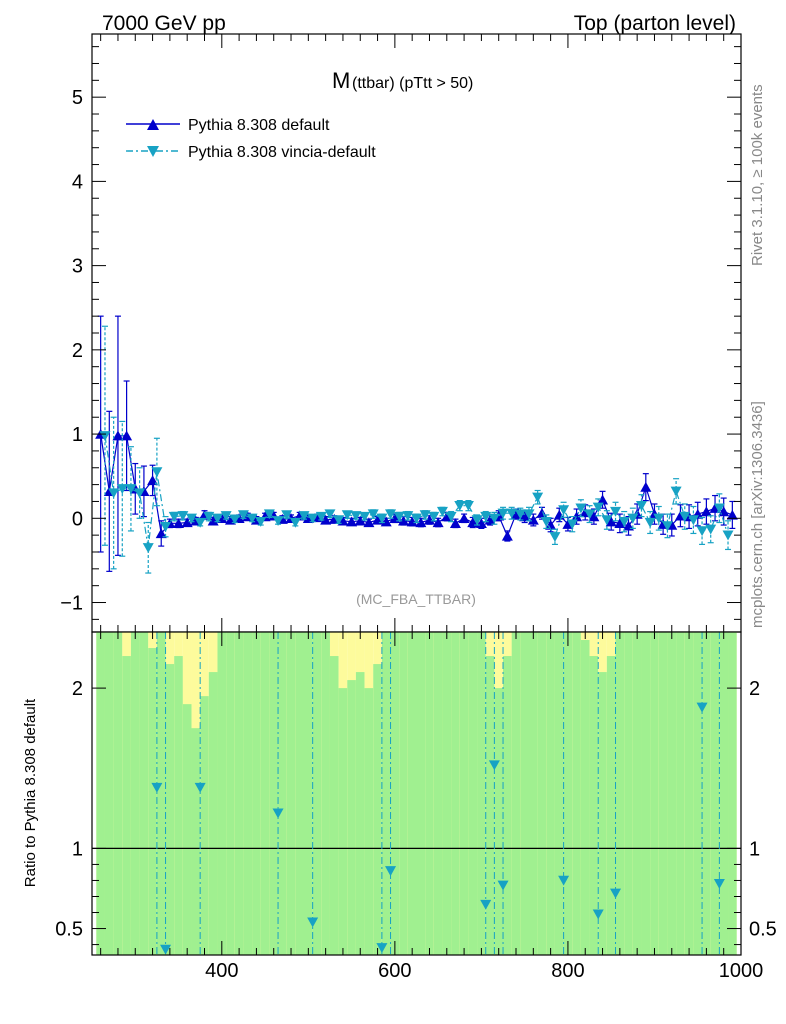  I want to click on main-y-tick-label: 4, so click(77, 182).